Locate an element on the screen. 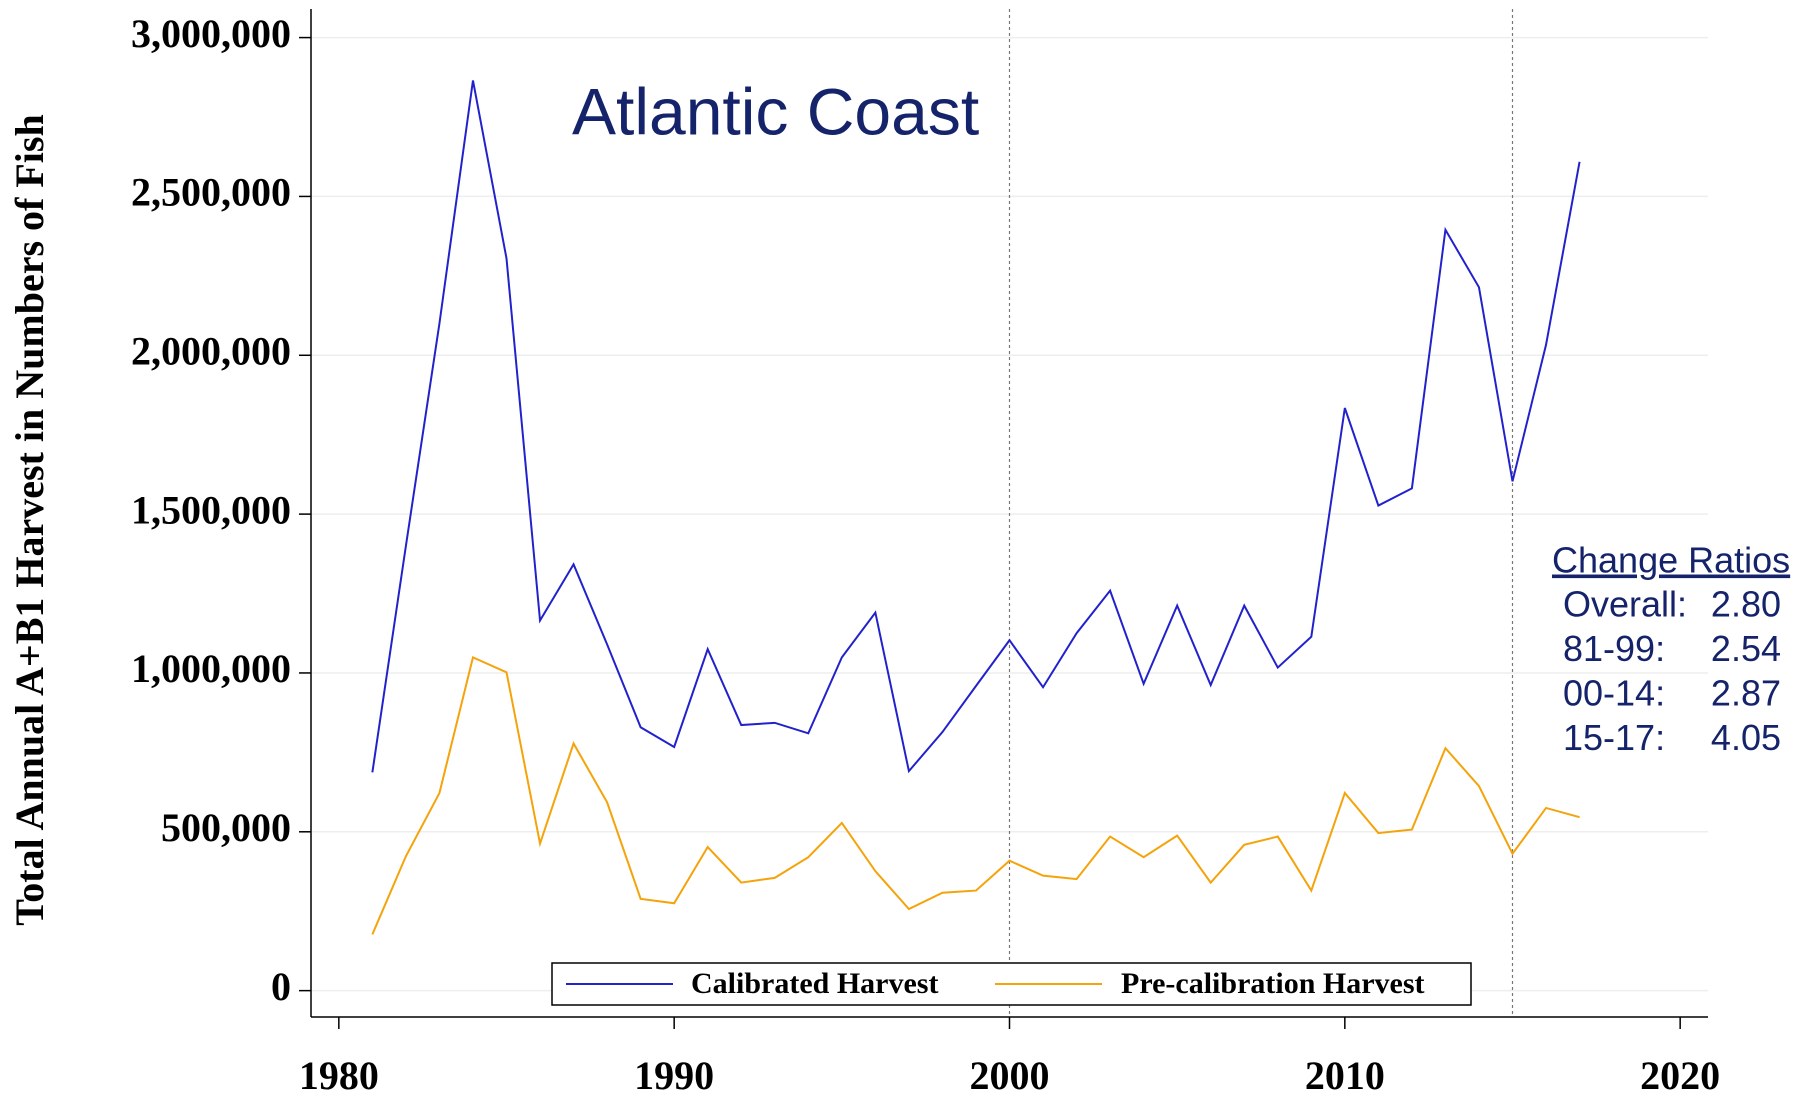 The height and width of the screenshot is (1103, 1810). y-tick-label: 0 is located at coordinates (281, 986).